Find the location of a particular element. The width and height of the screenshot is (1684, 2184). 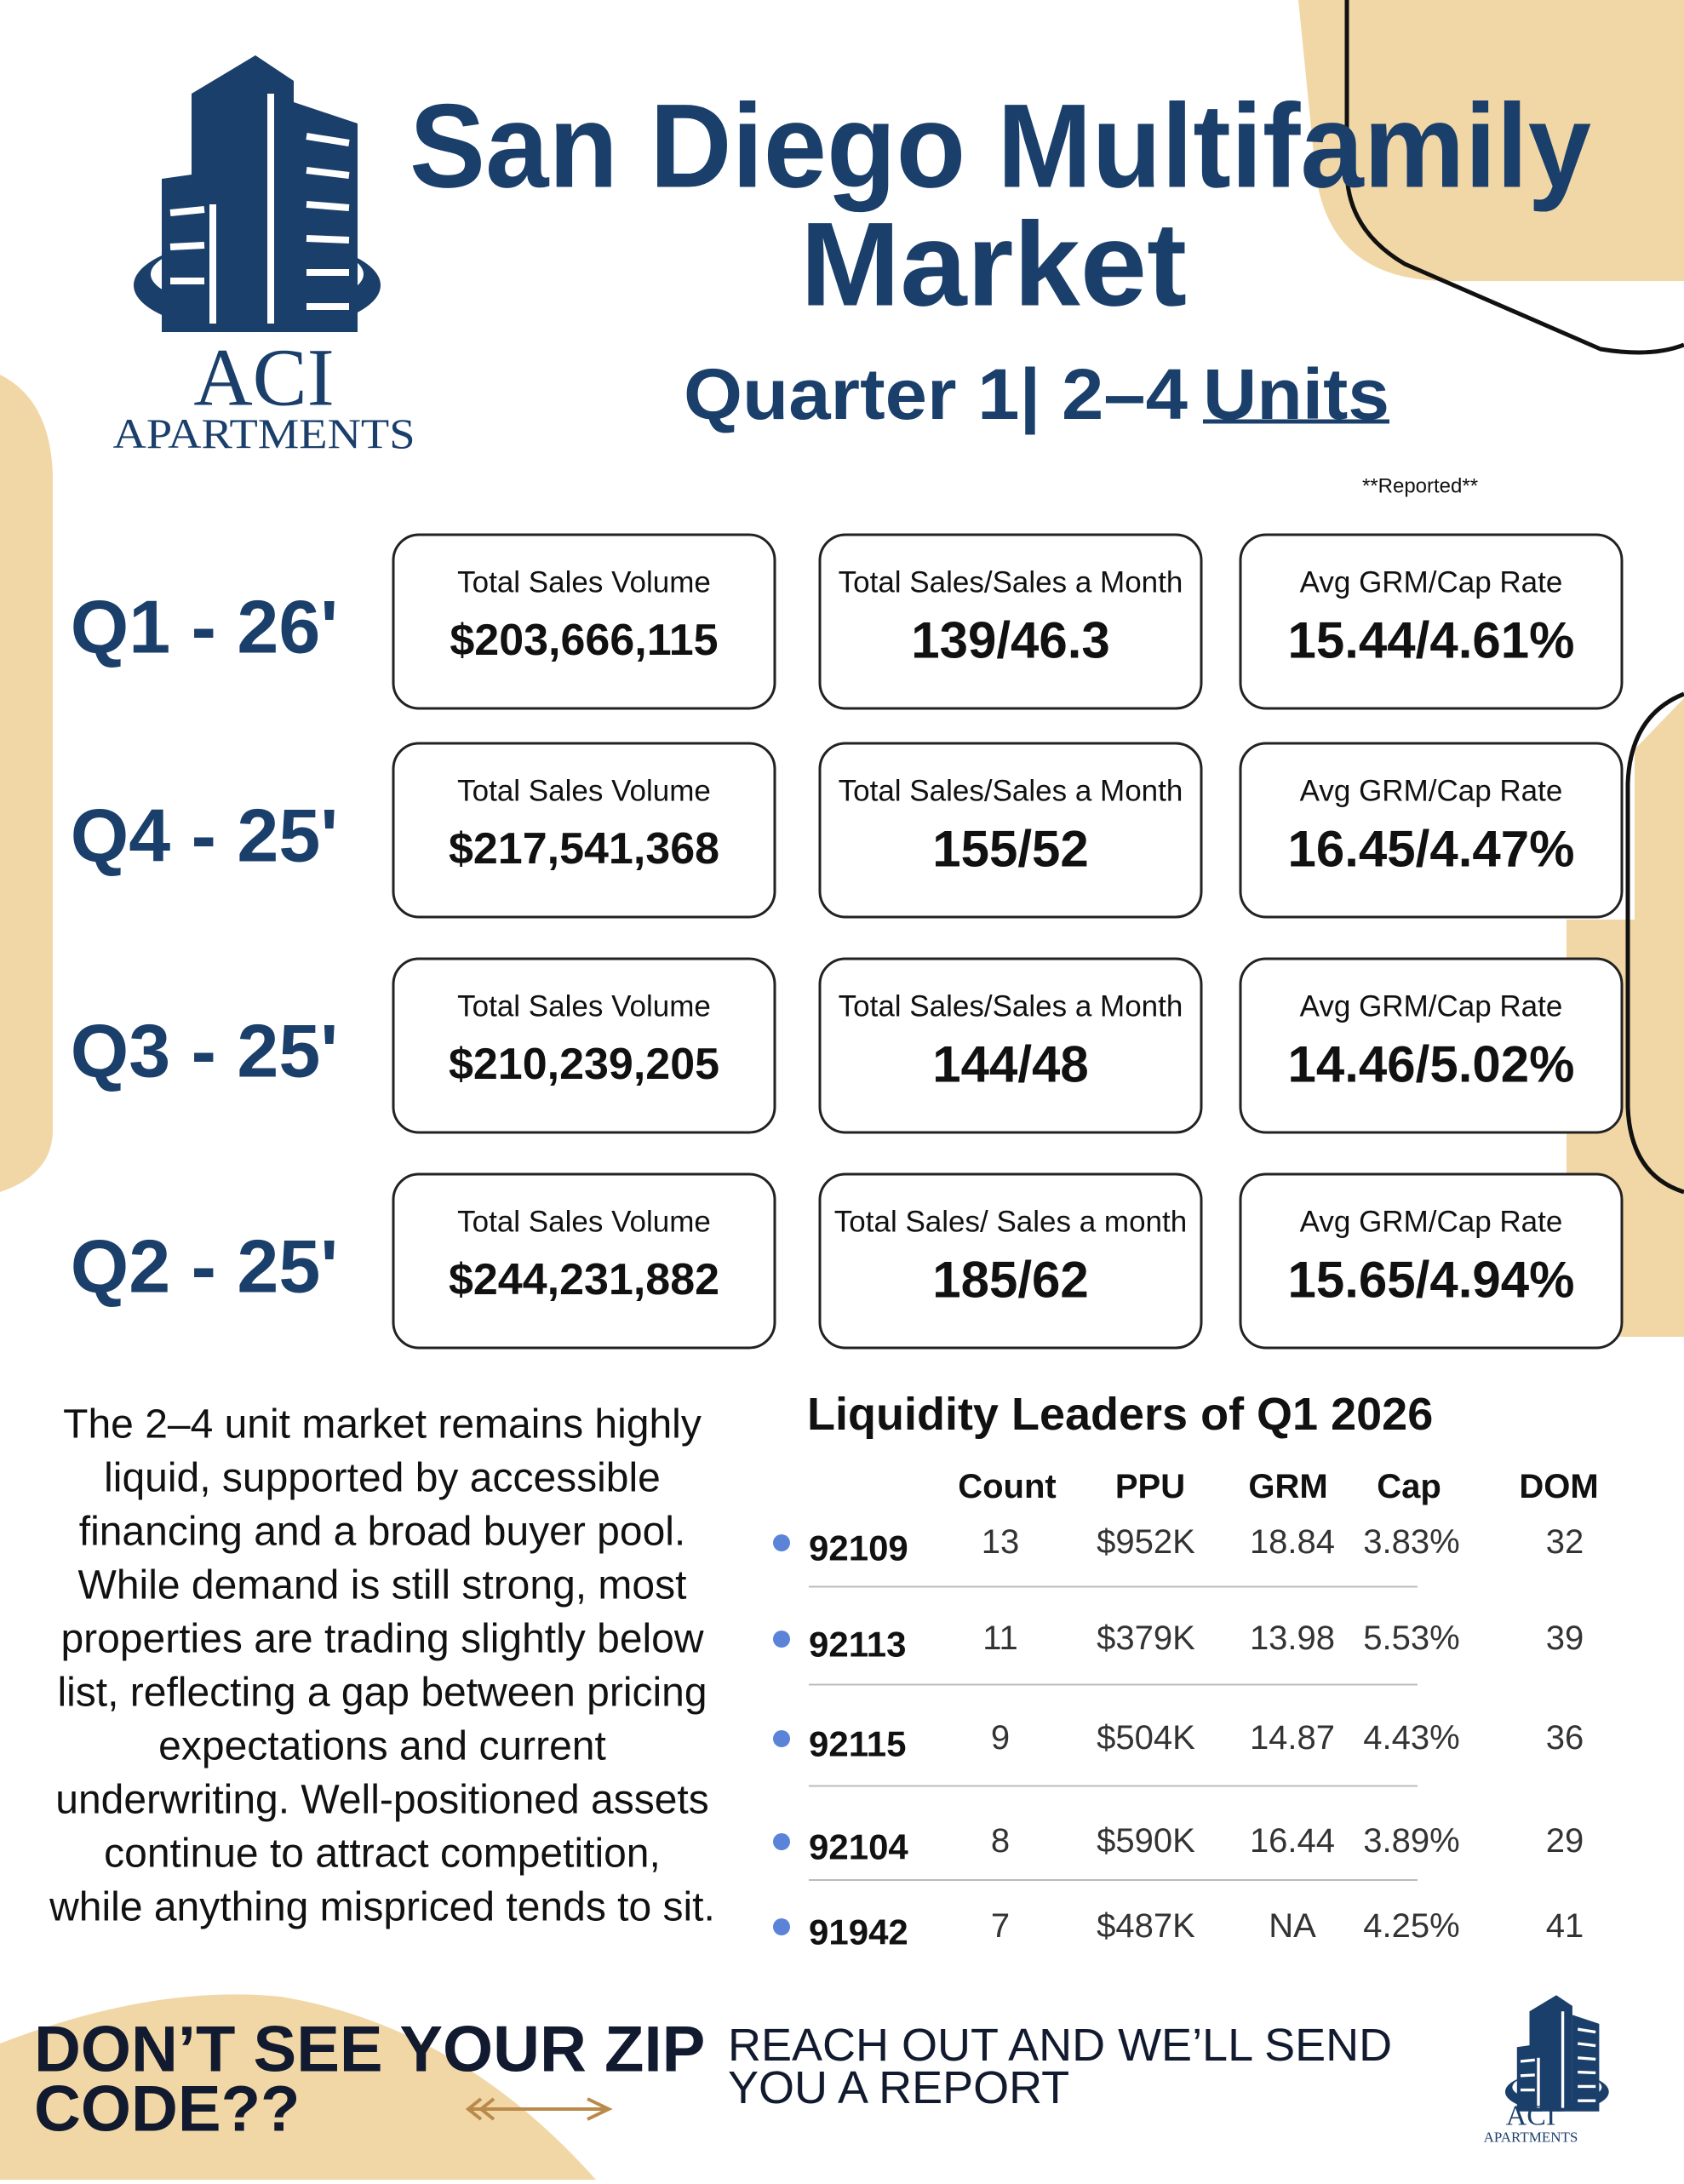

table-cell: $952K is located at coordinates (1146, 1542).